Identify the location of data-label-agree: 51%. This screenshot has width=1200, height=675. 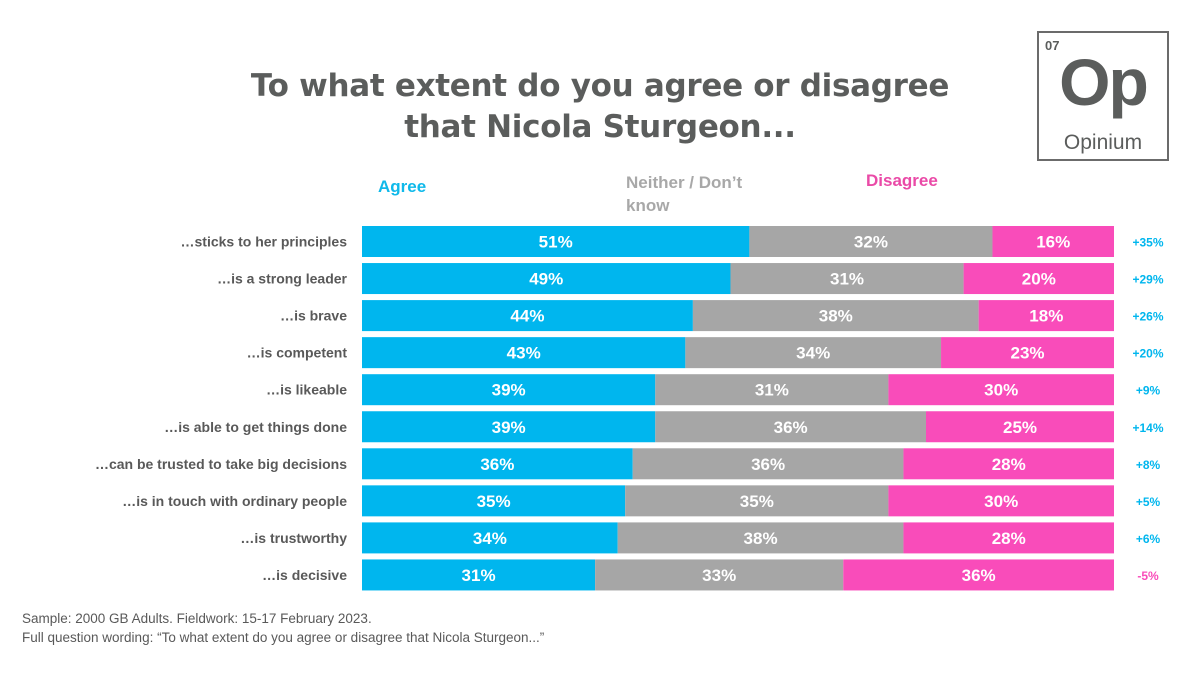
(556, 242).